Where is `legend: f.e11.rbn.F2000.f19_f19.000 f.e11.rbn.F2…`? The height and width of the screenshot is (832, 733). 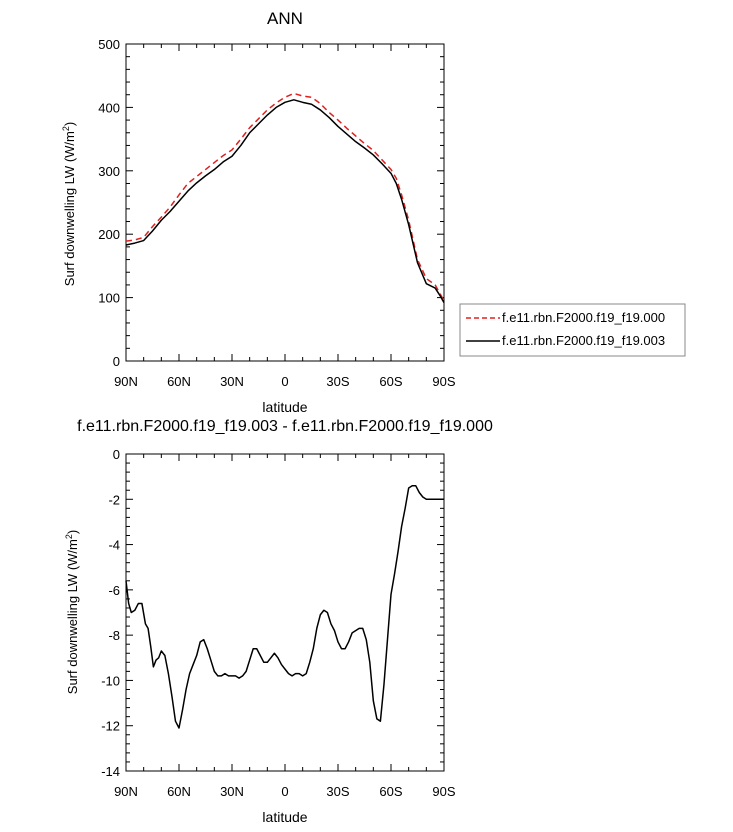
legend: f.e11.rbn.F2000.f19_f19.000 f.e11.rbn.F2… is located at coordinates (572, 330).